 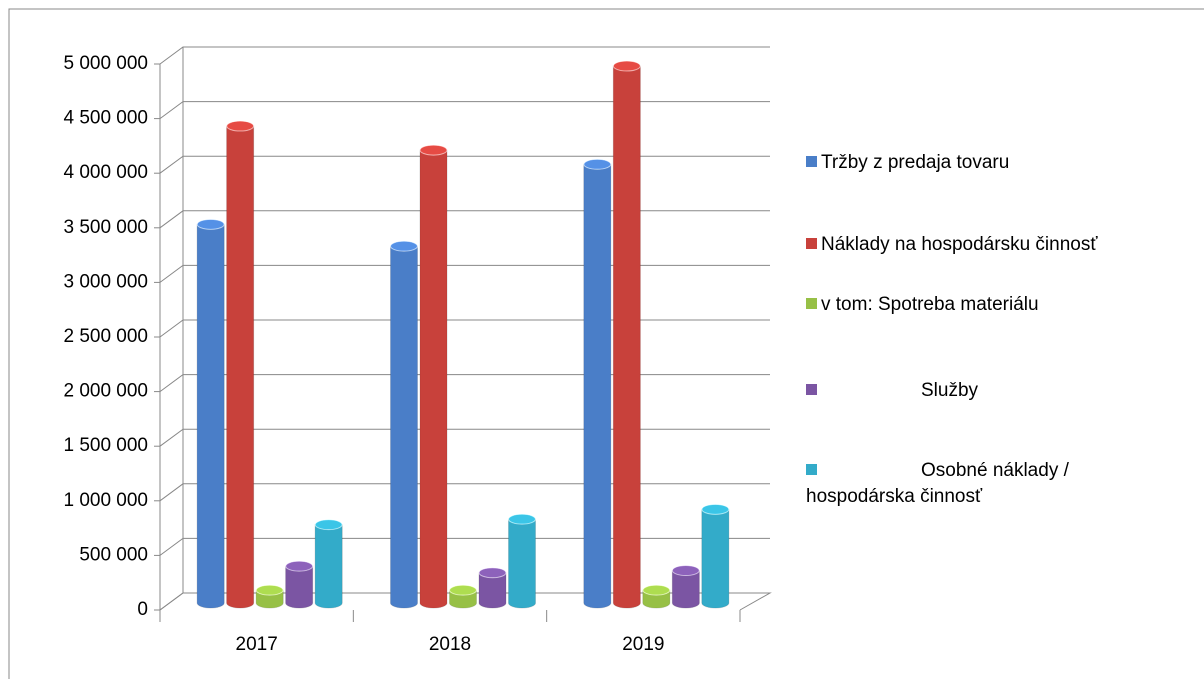 What do you see at coordinates (950, 390) in the screenshot?
I see `legend-label: Služby` at bounding box center [950, 390].